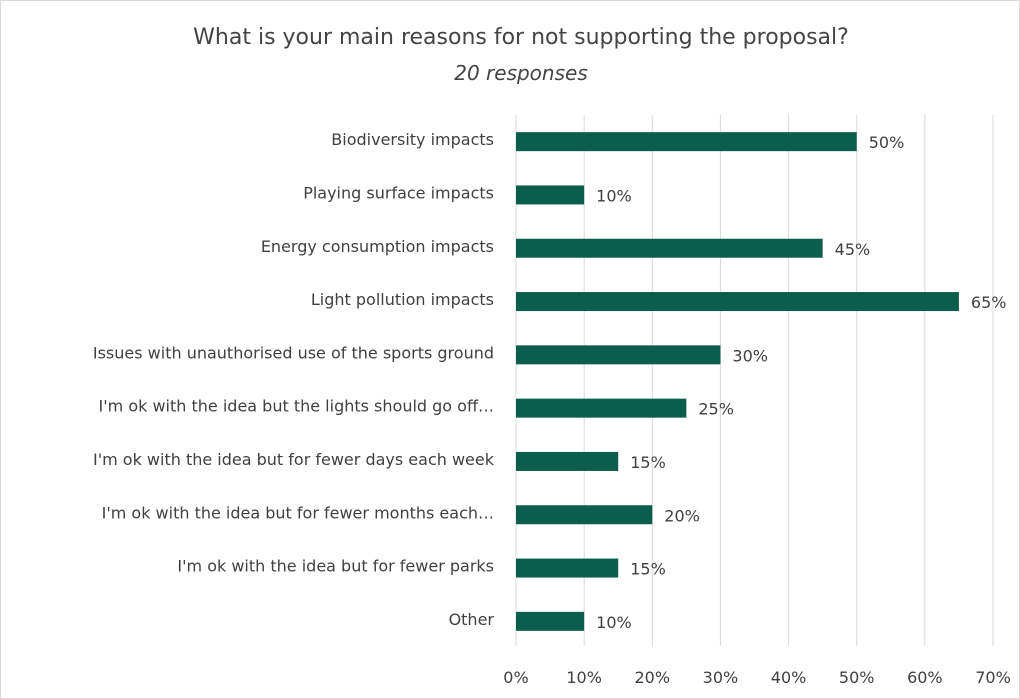  I want to click on data-label: 30%, so click(750, 355).